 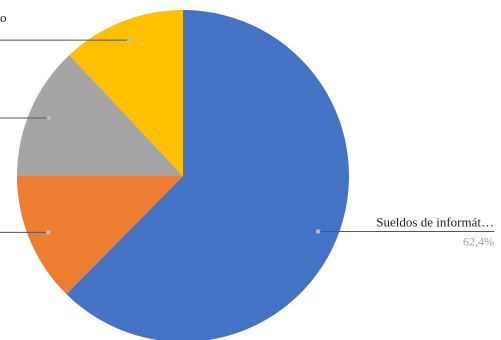 I want to click on slice-value-label-1: 62,4%, so click(x=478, y=241).